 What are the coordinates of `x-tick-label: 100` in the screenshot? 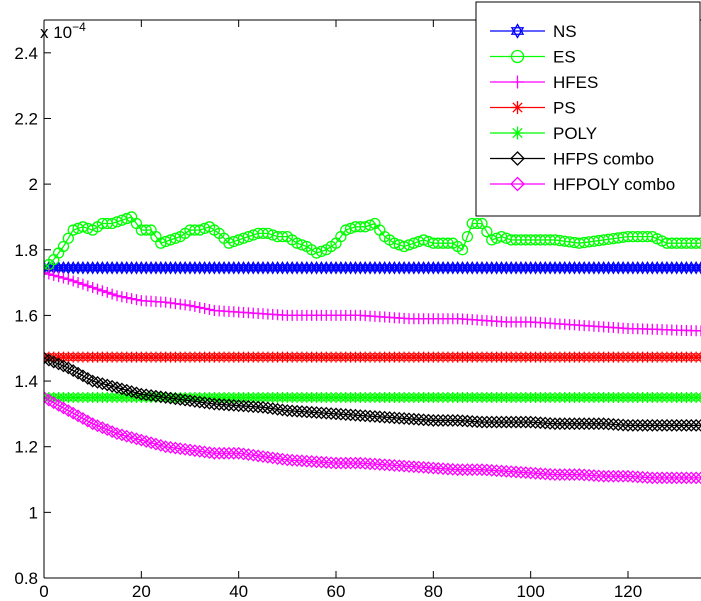 It's located at (530, 591).